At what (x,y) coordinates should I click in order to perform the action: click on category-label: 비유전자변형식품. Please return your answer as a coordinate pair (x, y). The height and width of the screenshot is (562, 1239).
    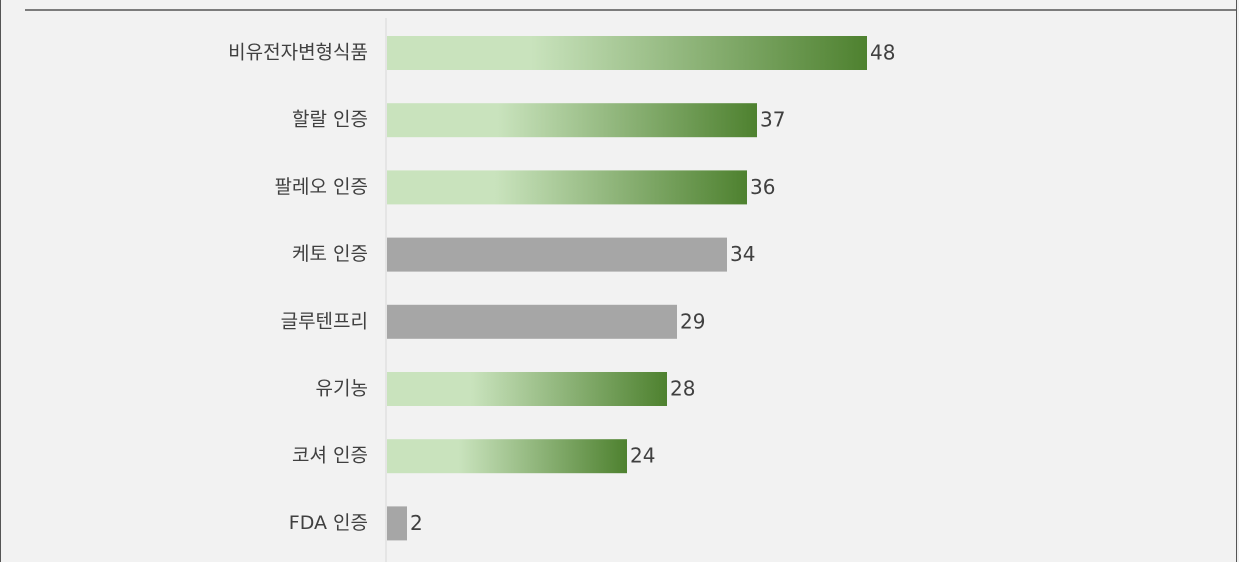
    Looking at the image, I should click on (298, 53).